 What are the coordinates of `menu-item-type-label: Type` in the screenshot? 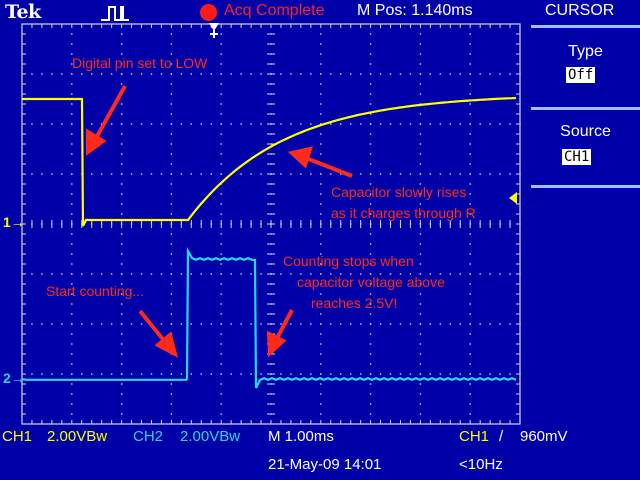 It's located at (585, 51).